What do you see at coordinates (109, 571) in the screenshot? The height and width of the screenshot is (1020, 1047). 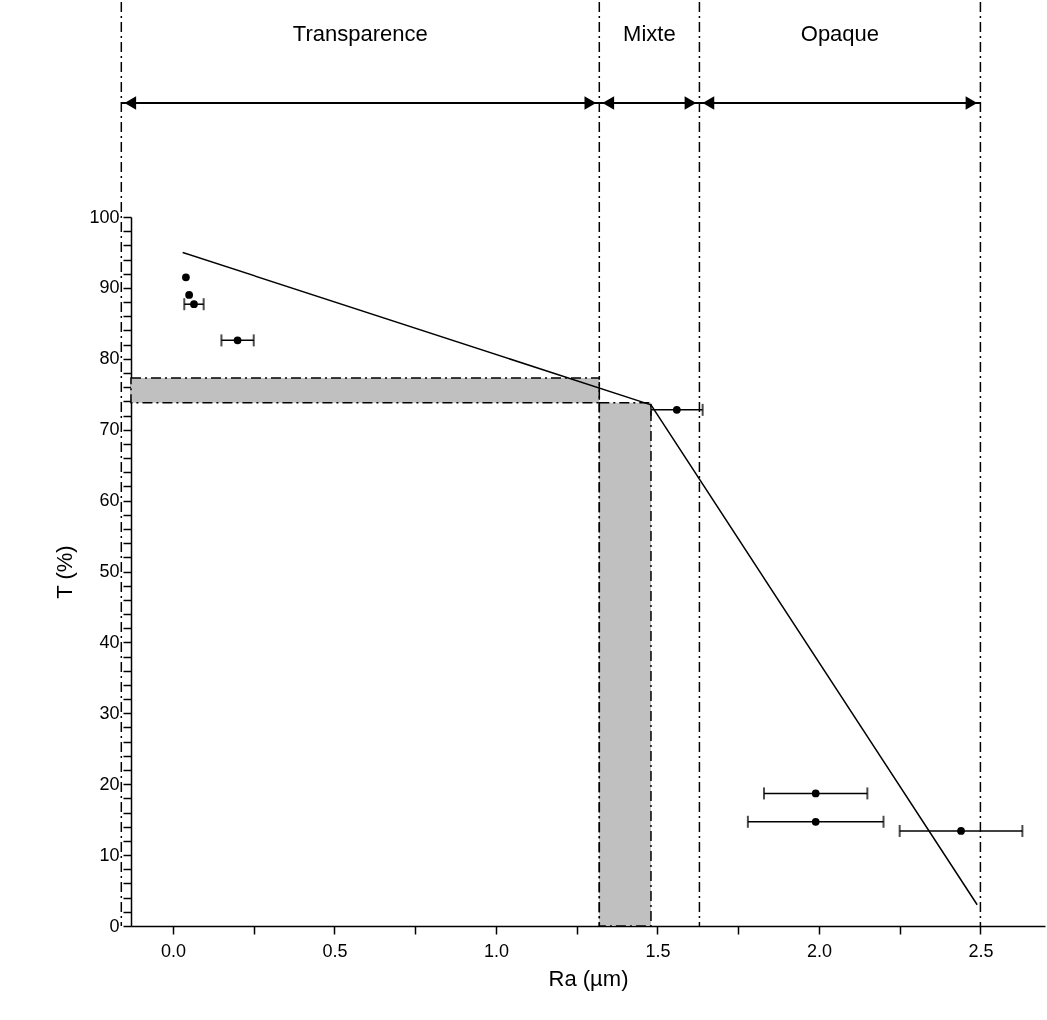 I see `y-tick-label: 50` at bounding box center [109, 571].